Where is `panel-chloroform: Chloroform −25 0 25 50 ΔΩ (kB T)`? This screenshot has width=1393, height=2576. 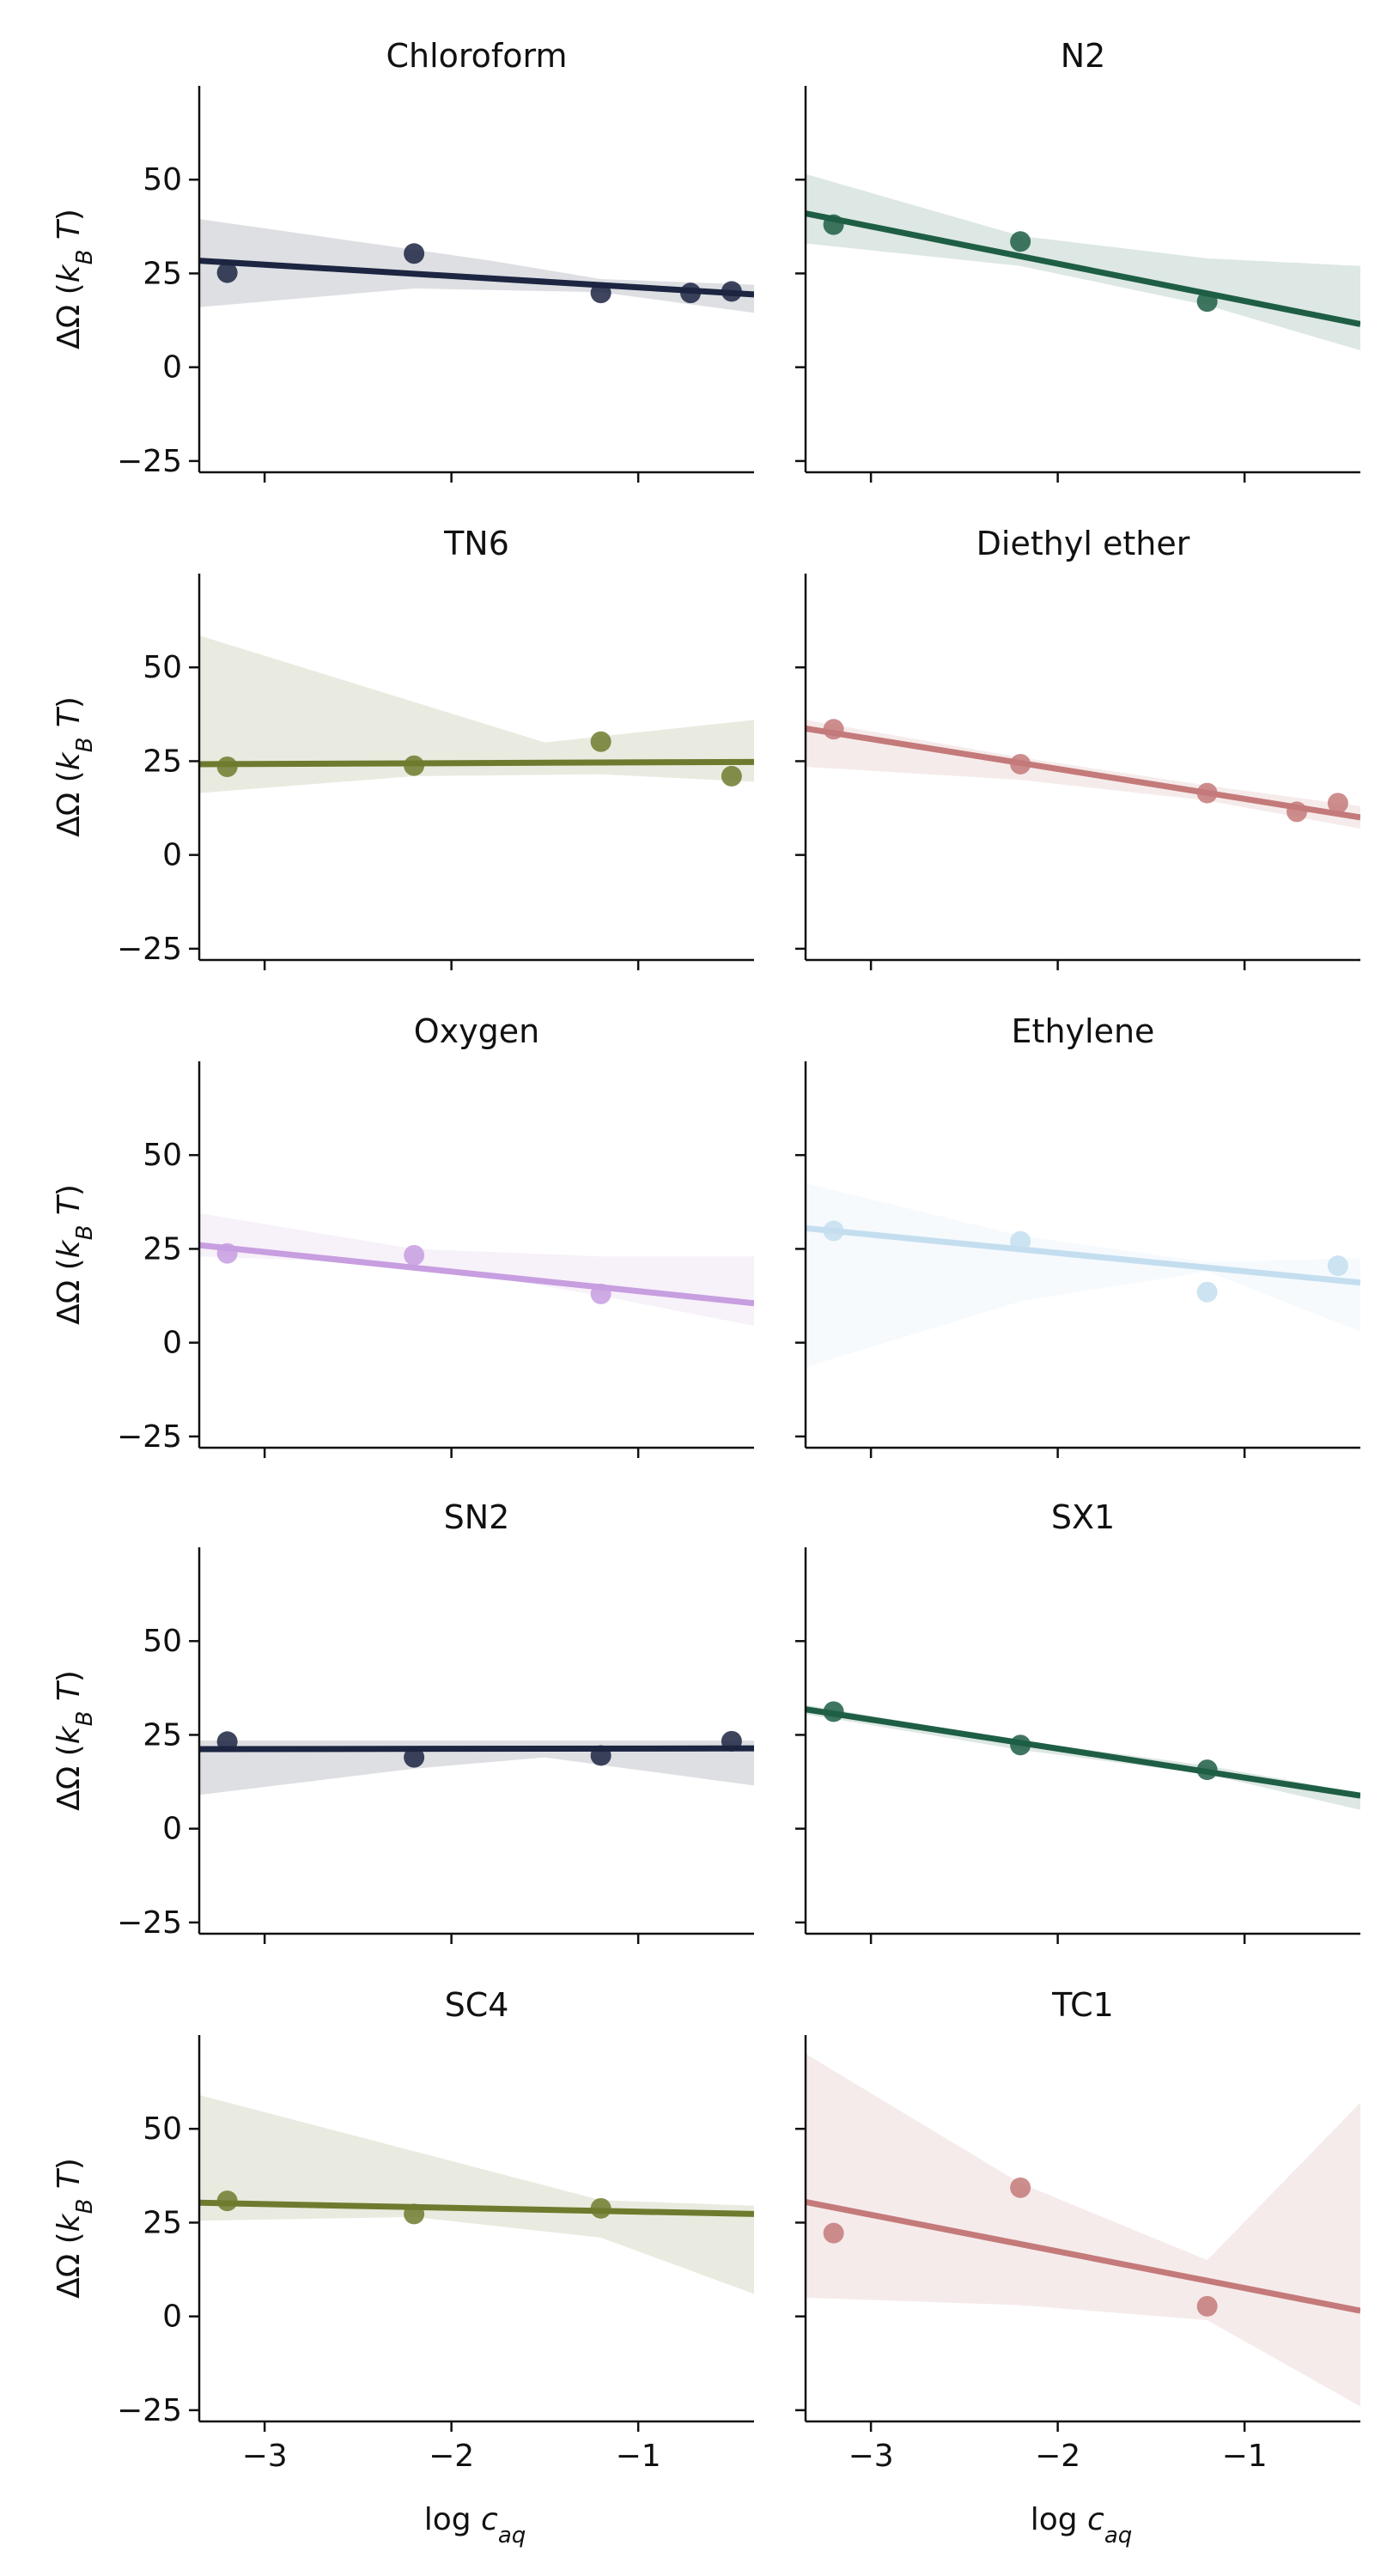 panel-chloroform: Chloroform −25 0 25 50 ΔΩ (kB T) is located at coordinates (403, 260).